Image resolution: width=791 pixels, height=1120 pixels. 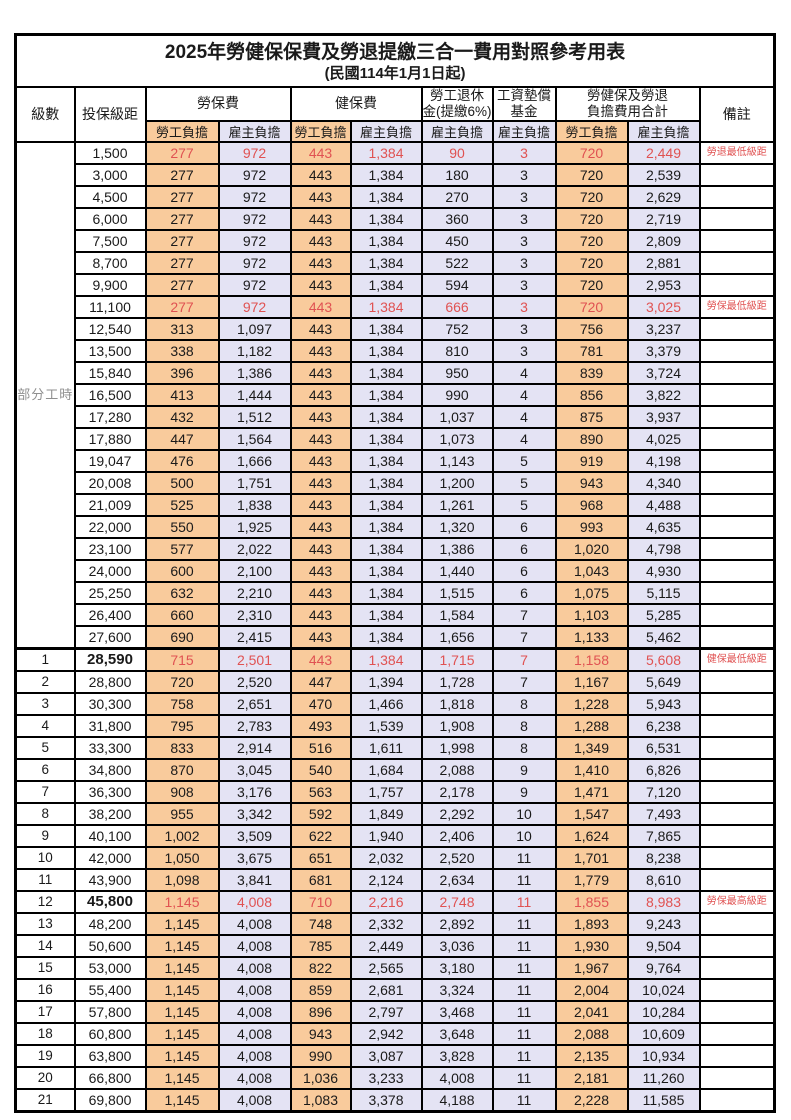 I want to click on cell-insured-bracket: 20,008, so click(x=110, y=482).